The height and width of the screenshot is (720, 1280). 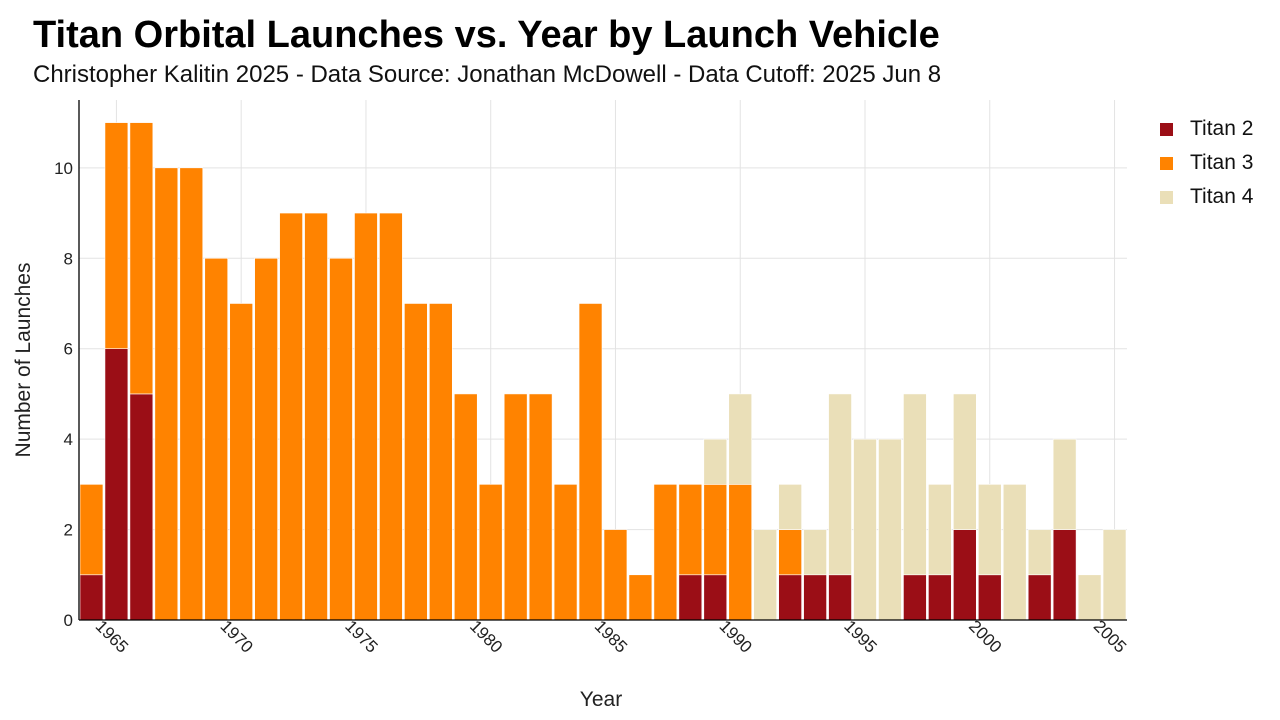 I want to click on x-tick-label: 1995, so click(x=860, y=637).